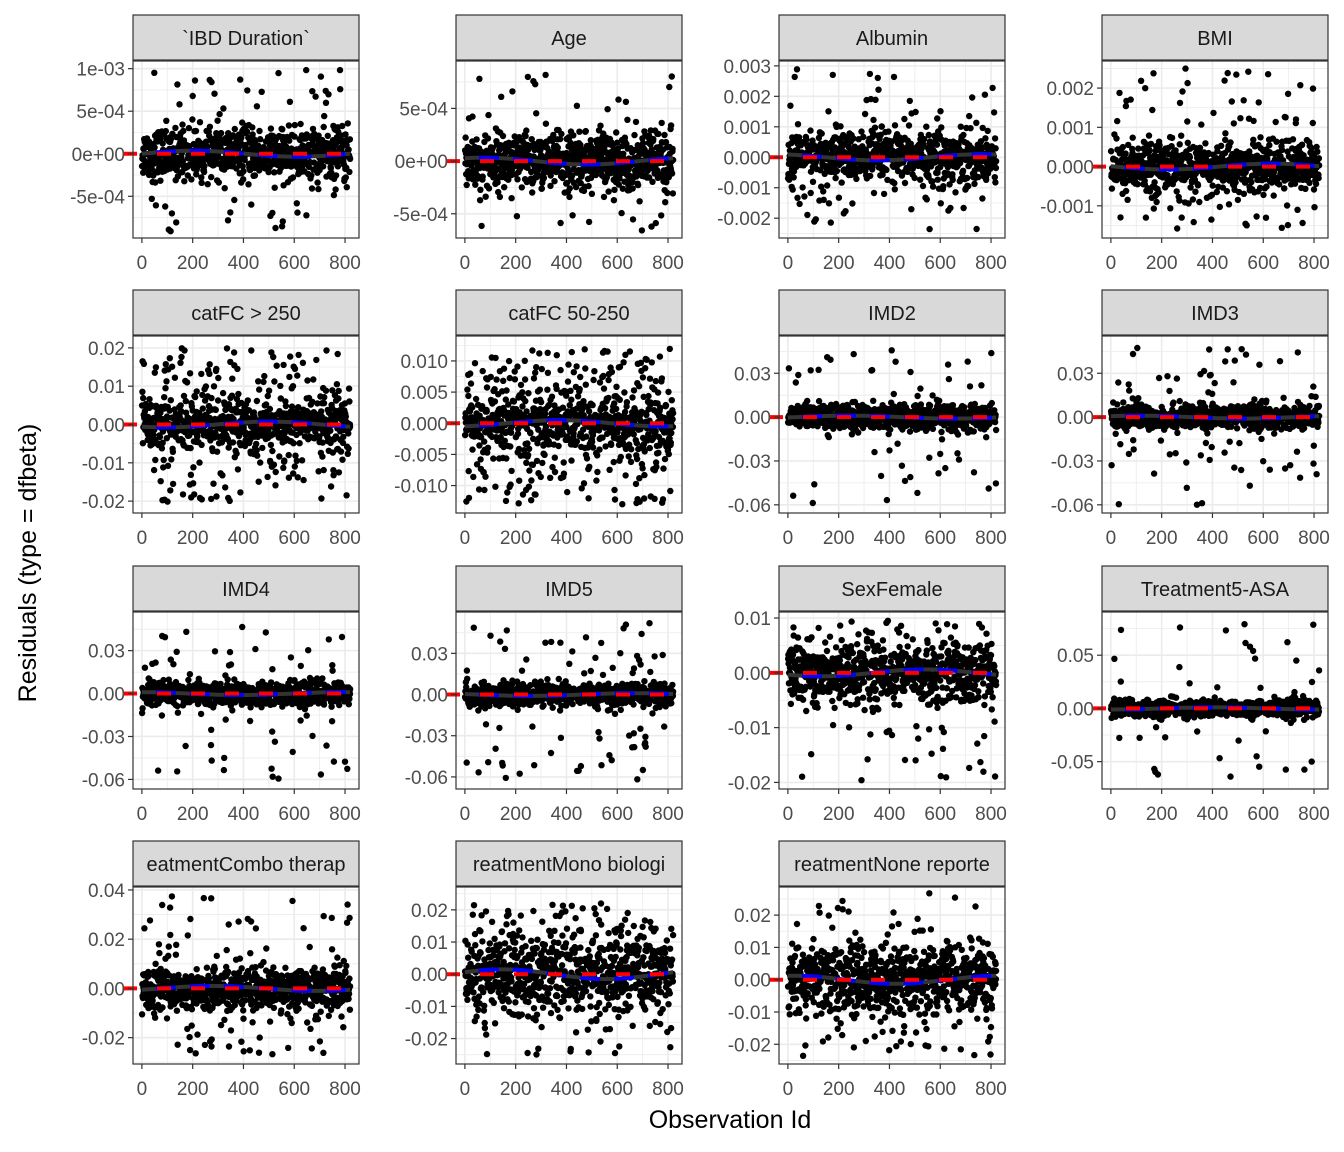 Image resolution: width=1344 pixels, height=1152 pixels. Describe the element at coordinates (103, 464) in the screenshot. I see `y-tick-label: -0.01` at that location.